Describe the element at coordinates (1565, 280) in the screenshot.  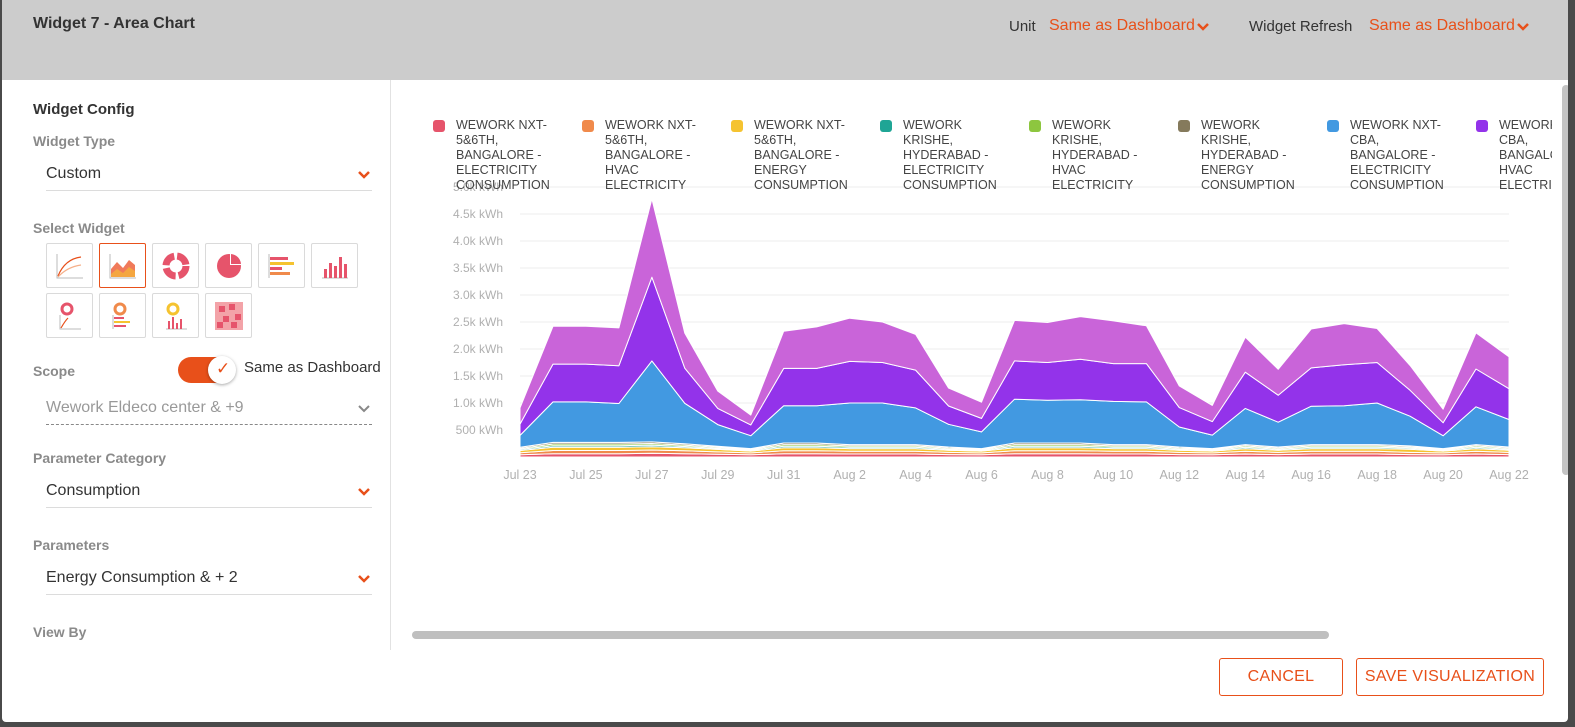
I see `vertical-scrollbar` at that location.